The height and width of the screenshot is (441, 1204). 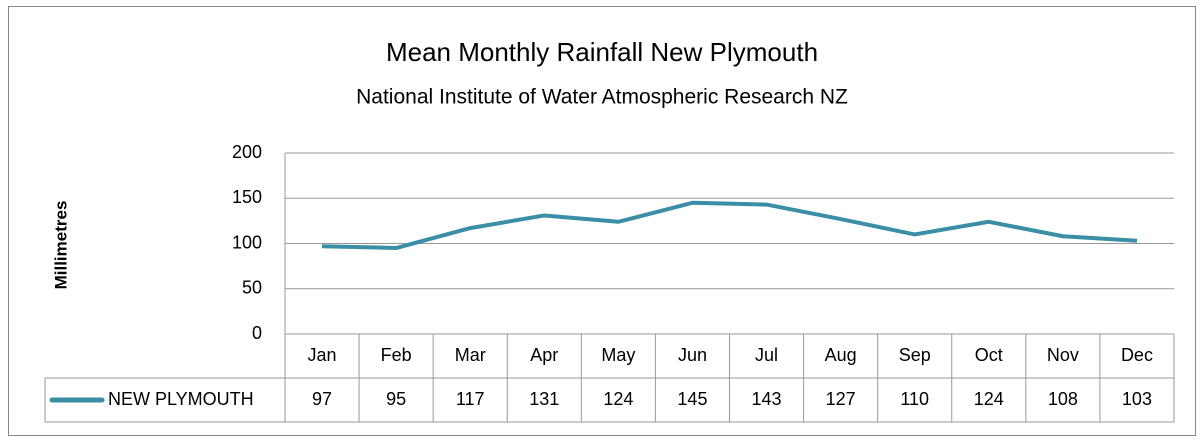 What do you see at coordinates (60, 245) in the screenshot?
I see `y-axis-label: Millimetres` at bounding box center [60, 245].